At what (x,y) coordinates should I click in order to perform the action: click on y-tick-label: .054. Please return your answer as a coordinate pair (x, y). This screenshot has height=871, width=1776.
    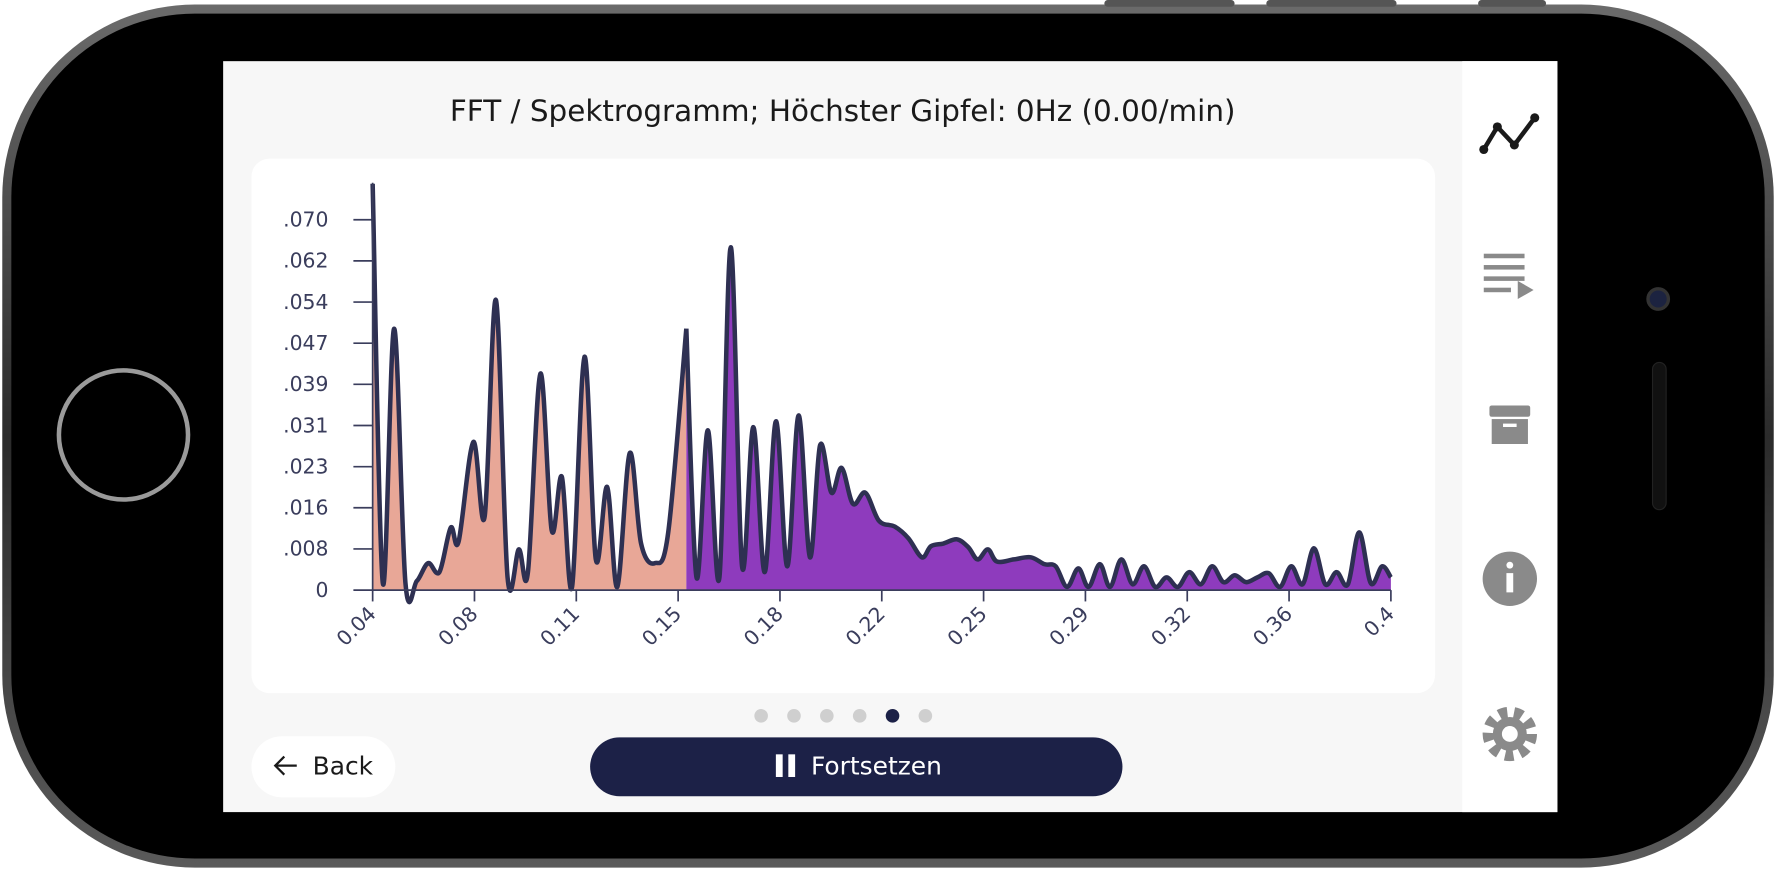
    Looking at the image, I should click on (305, 302).